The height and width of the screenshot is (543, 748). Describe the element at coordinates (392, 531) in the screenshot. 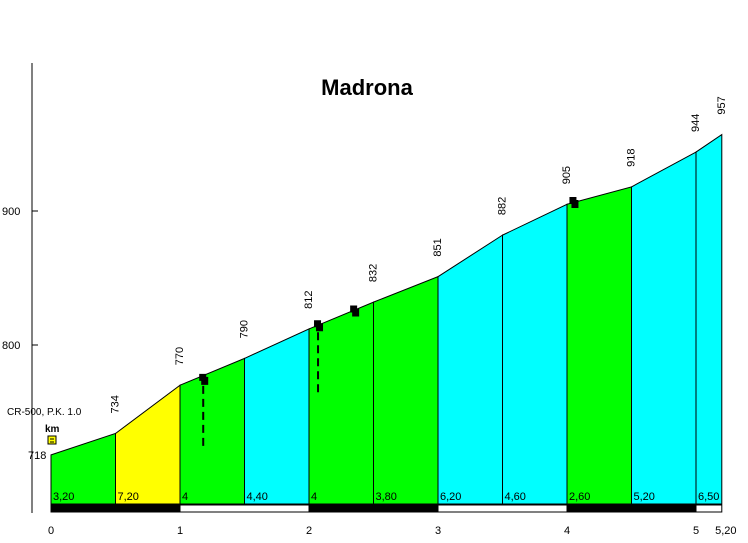

I see `x-ticks: 0 1 2 3 4 5 5,20` at that location.